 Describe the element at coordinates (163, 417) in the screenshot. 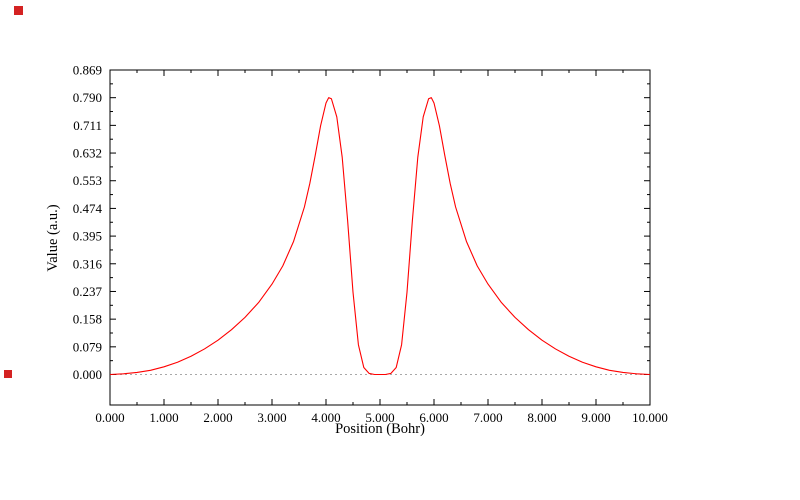

I see `x-tick-label: 1.000` at that location.